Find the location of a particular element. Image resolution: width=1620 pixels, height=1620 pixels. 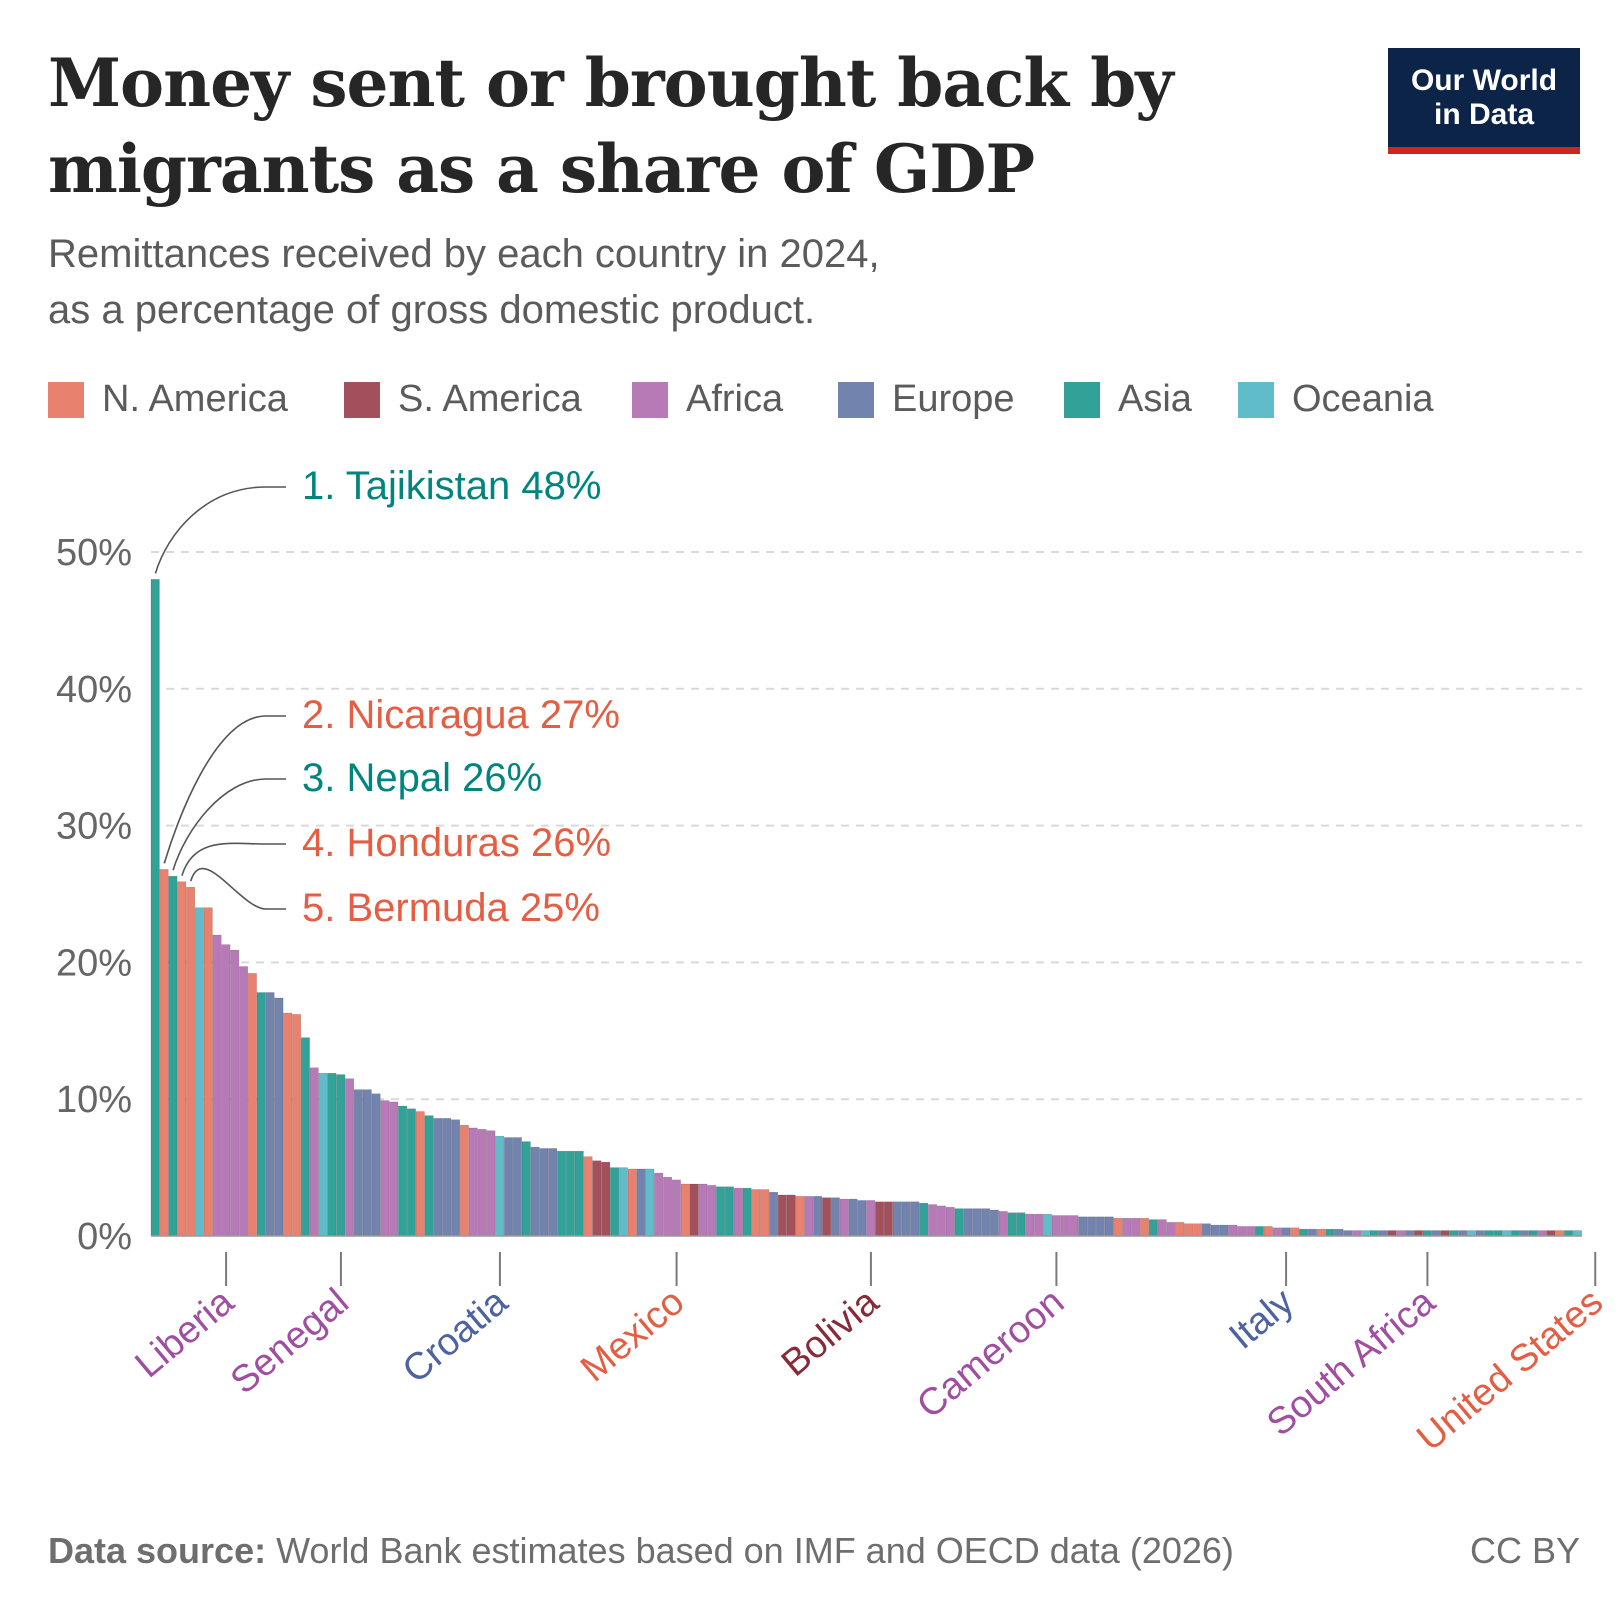

license-link: CC BY is located at coordinates (1524, 1550).